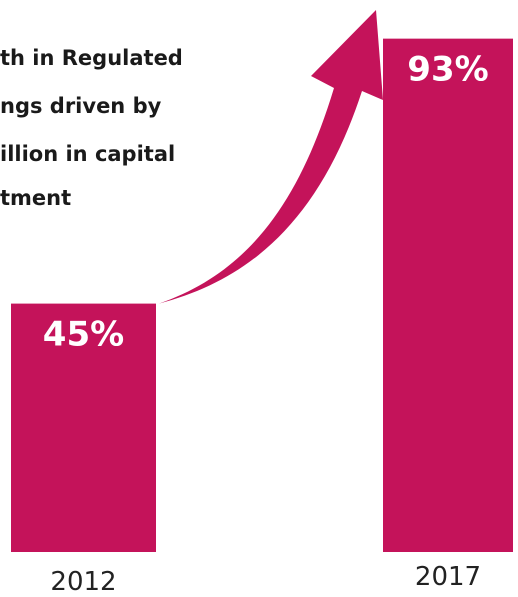  Describe the element at coordinates (448, 577) in the screenshot. I see `x-tick-label-2017: 2017` at that location.